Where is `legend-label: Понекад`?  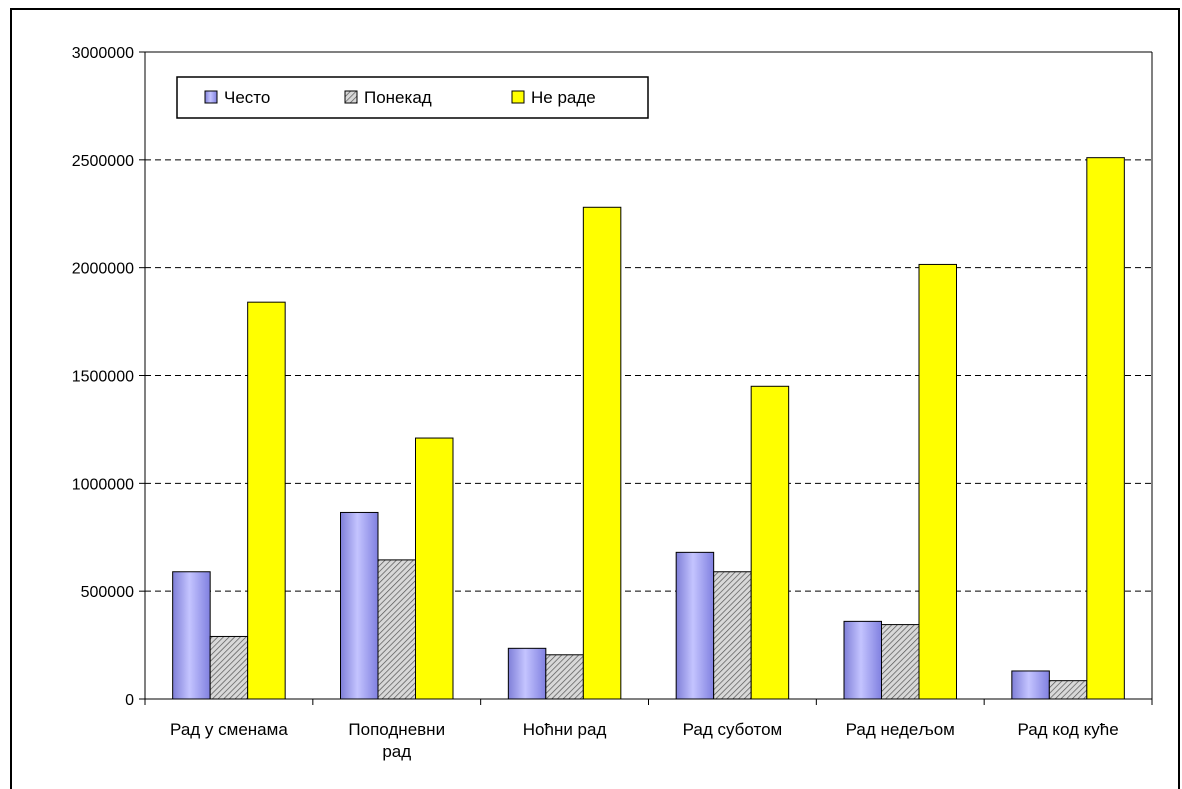 legend-label: Понекад is located at coordinates (398, 97).